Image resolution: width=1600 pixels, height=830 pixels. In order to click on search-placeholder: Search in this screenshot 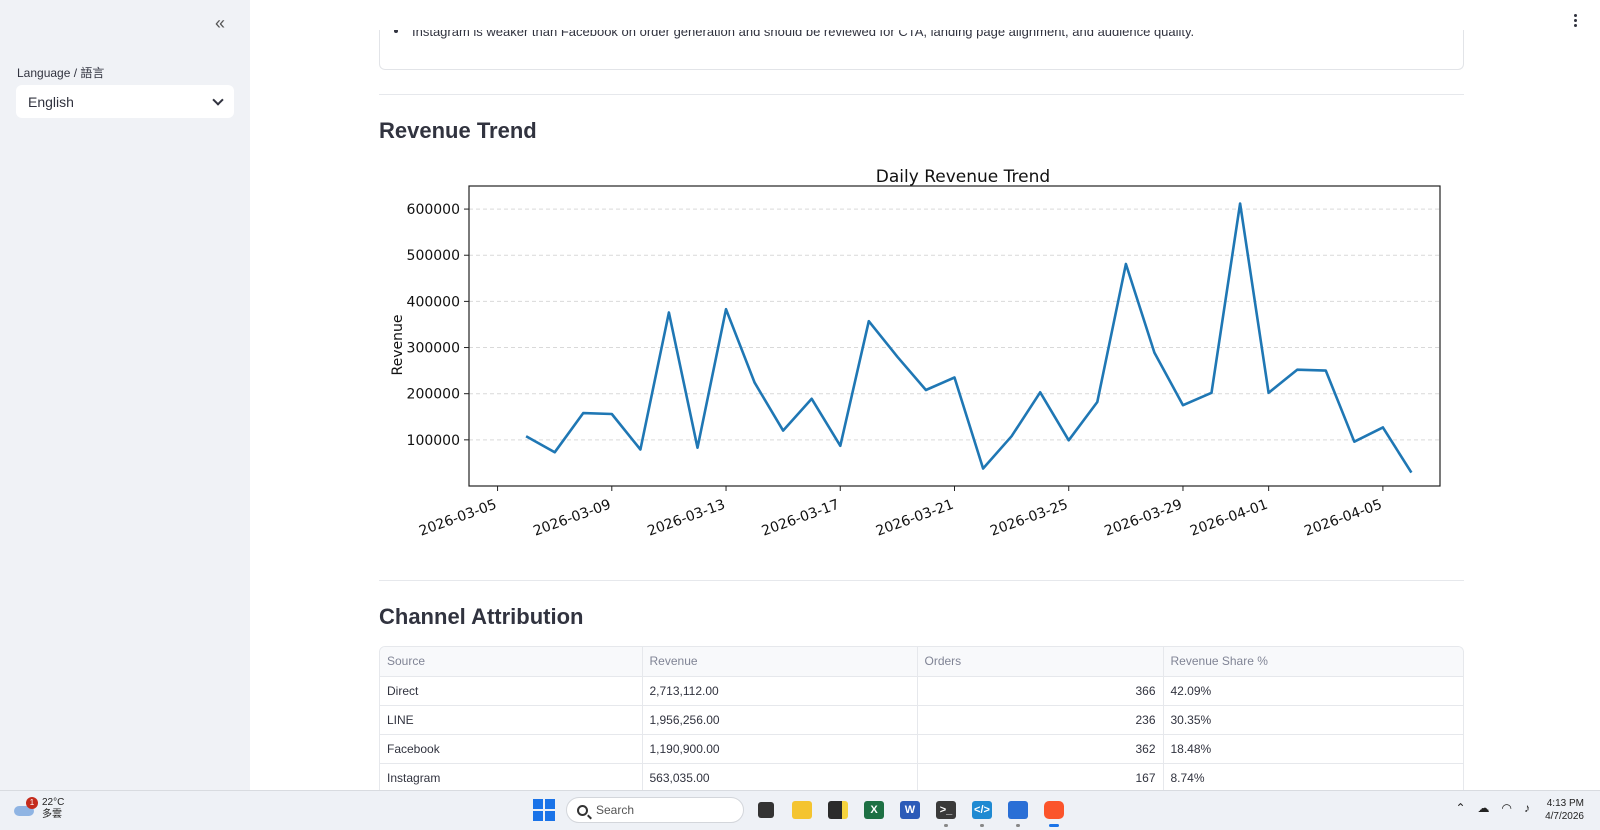, I will do `click(615, 810)`.